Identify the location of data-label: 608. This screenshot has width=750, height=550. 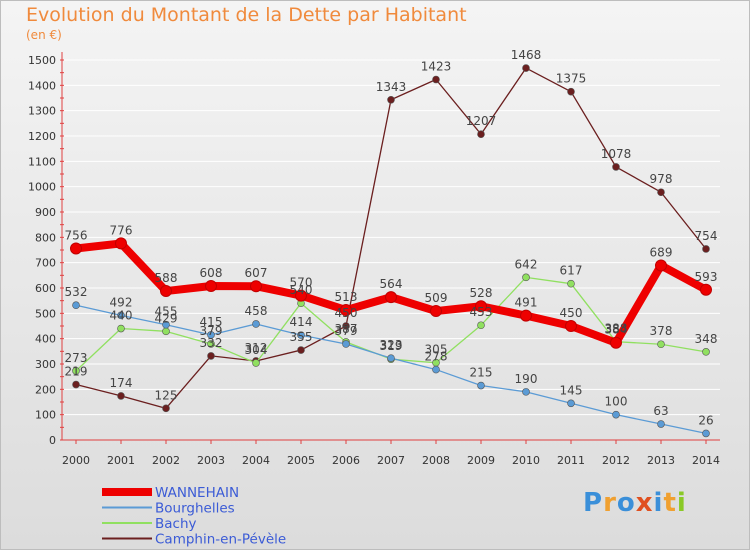
(211, 273).